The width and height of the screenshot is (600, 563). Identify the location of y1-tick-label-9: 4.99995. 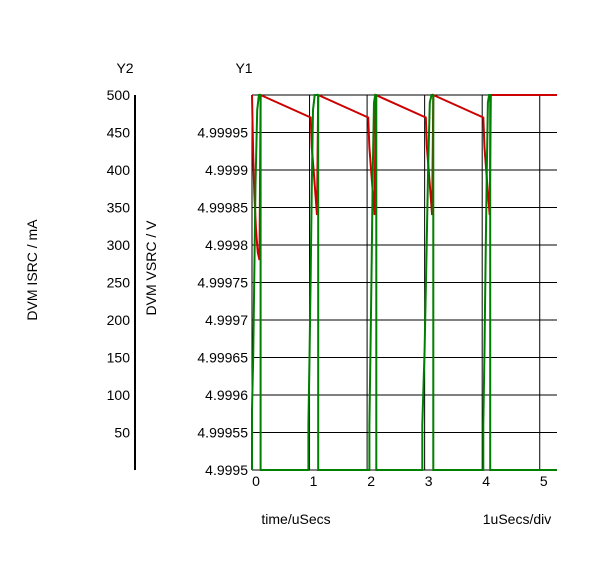
(222, 133).